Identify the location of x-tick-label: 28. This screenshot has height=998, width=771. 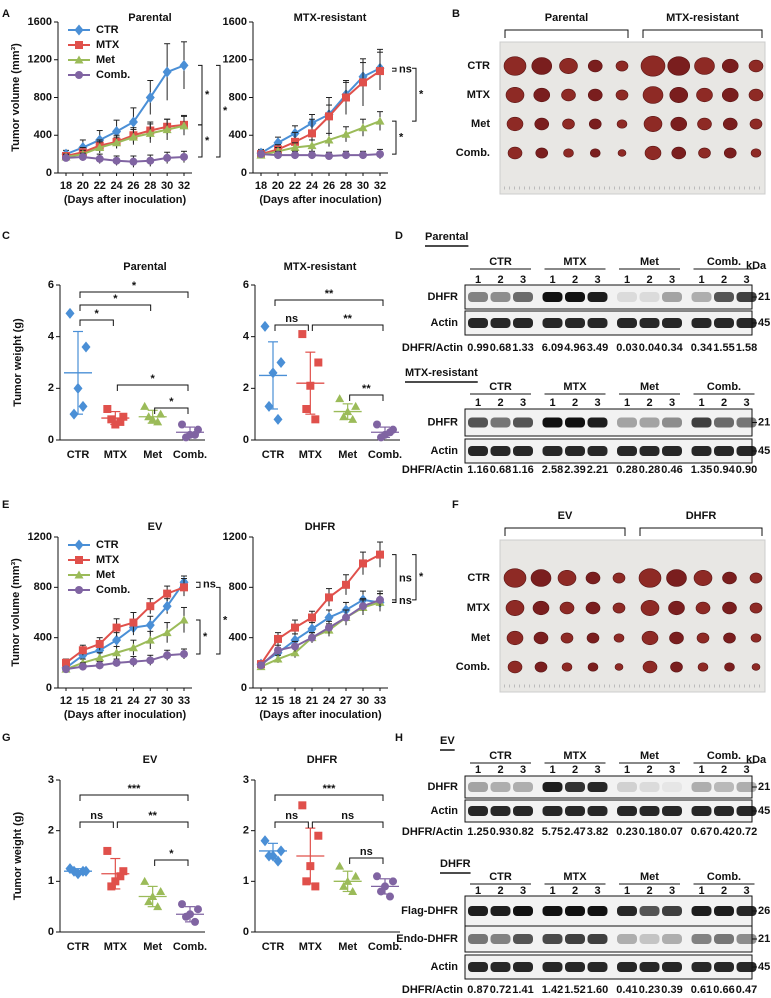
(150, 186).